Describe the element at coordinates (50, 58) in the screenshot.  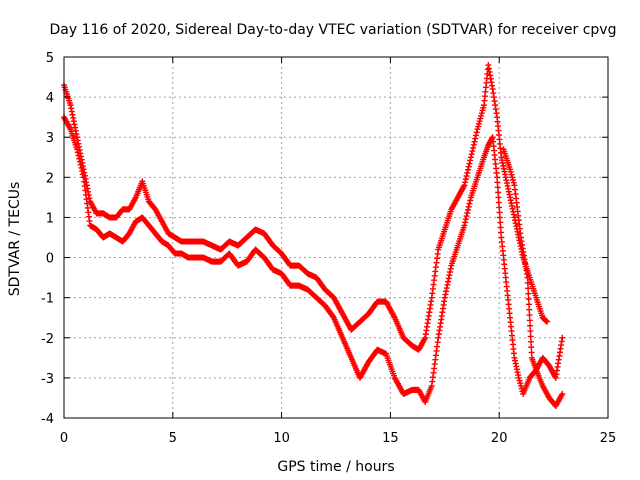
I see `y-tick-label: 5` at that location.